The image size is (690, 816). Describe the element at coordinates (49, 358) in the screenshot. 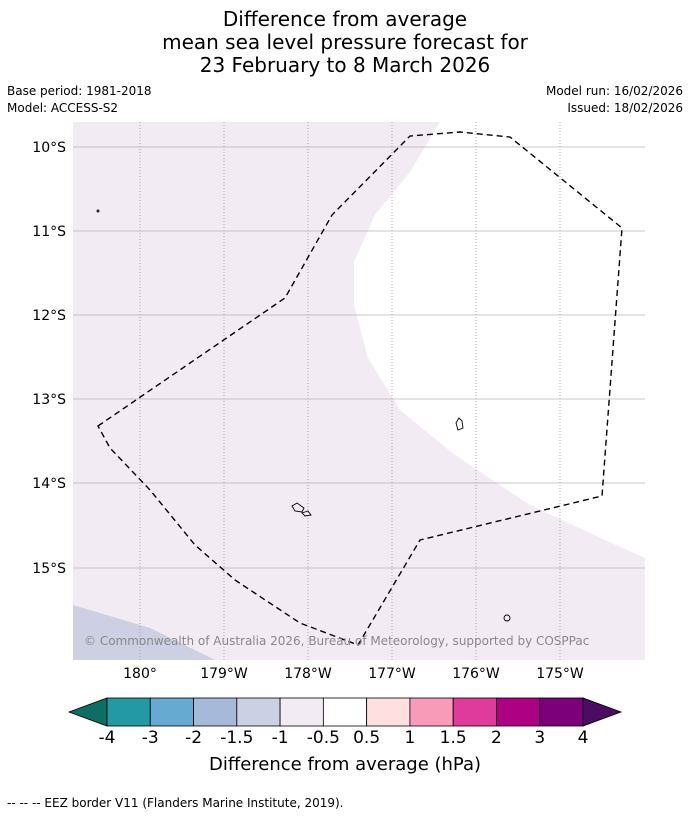

I see `latitude-labels: 10°S 11°S 12°S 13°S 14°S 15°S` at that location.